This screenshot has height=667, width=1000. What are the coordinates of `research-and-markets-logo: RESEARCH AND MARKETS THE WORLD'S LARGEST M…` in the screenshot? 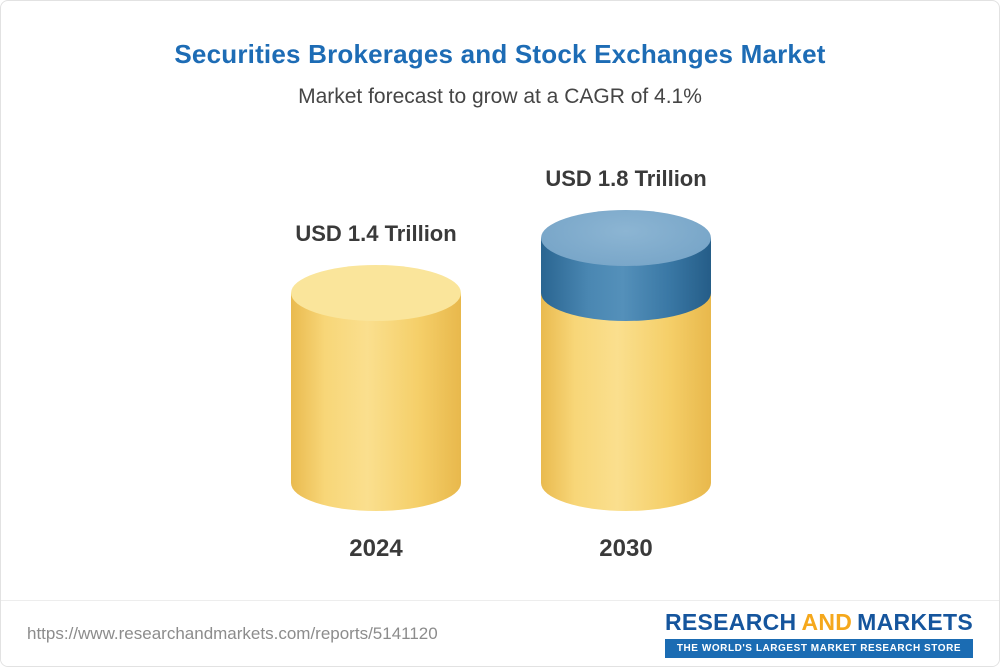 It's located at (818, 633).